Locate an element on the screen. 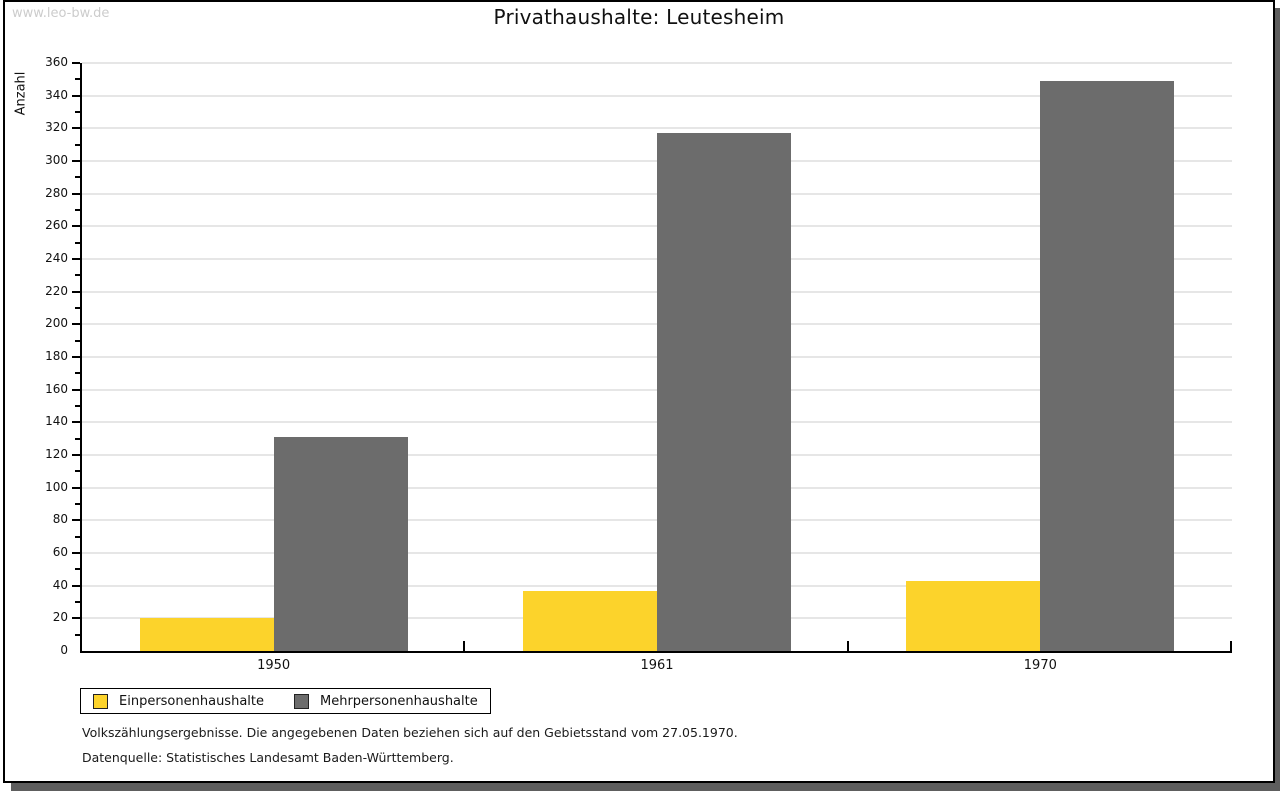  x-axis-category-label: 1961 is located at coordinates (657, 665).